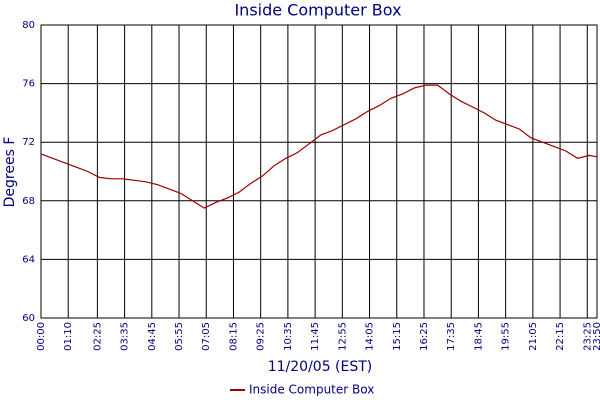 The width and height of the screenshot is (600, 400). What do you see at coordinates (28, 201) in the screenshot?
I see `y-tick-label: 68` at bounding box center [28, 201].